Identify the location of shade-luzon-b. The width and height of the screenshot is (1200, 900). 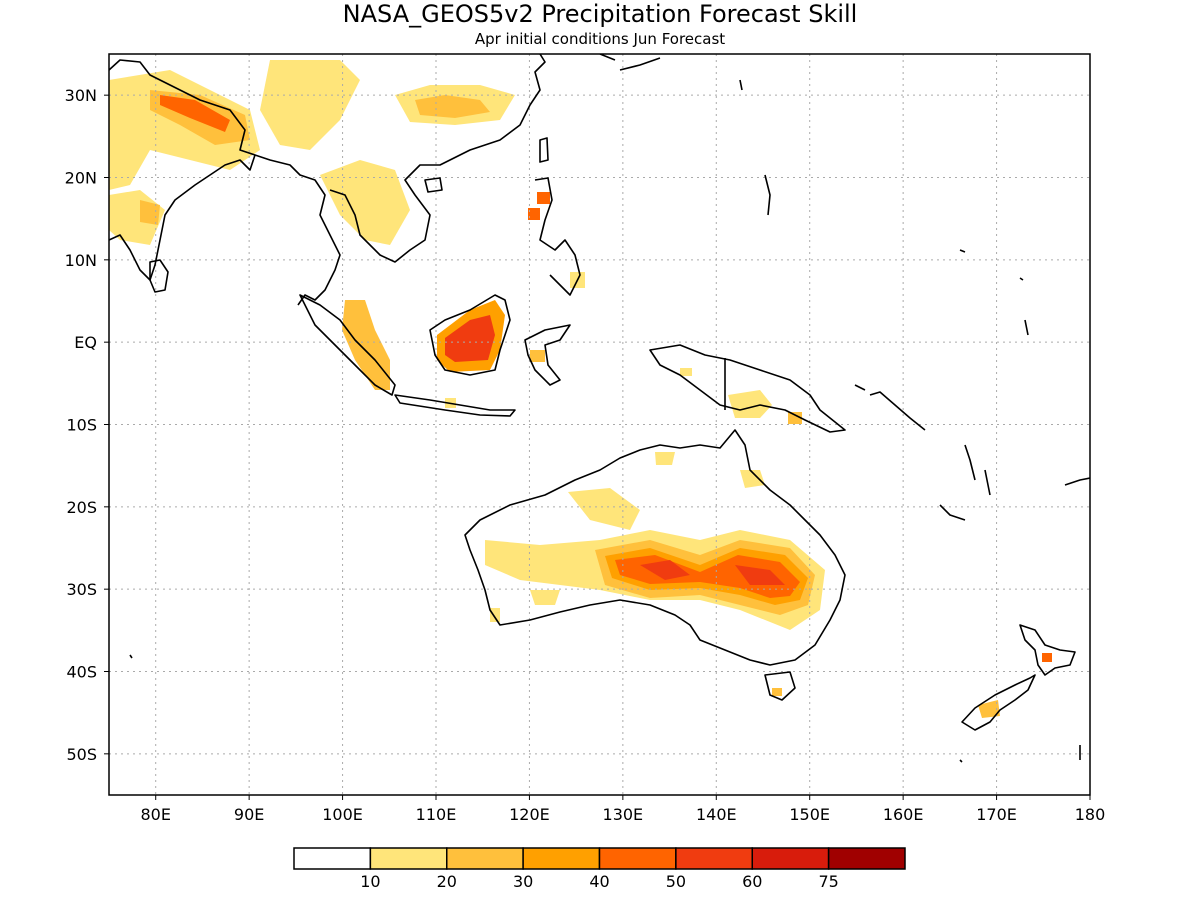
(534, 214).